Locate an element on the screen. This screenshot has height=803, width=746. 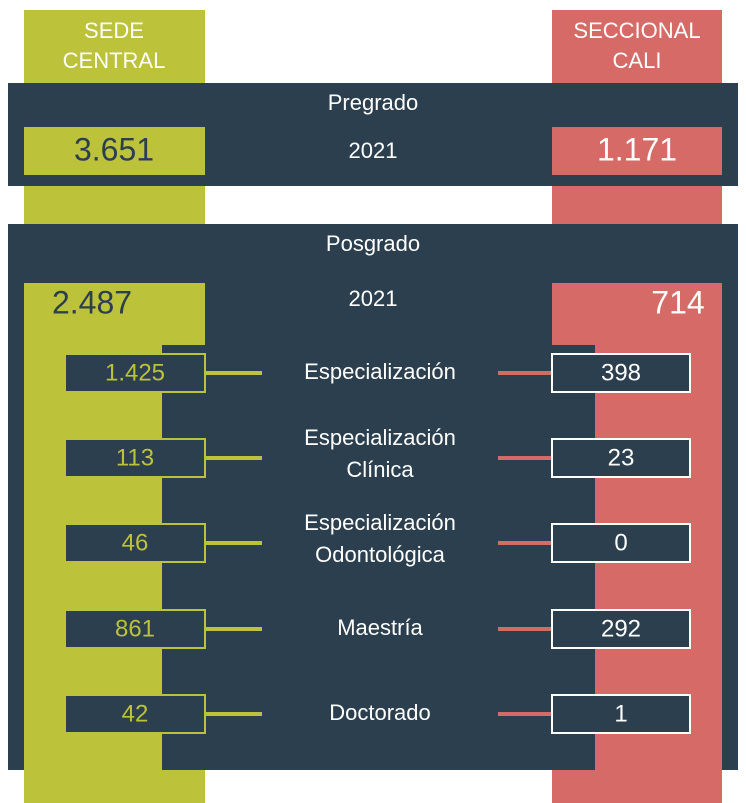
left-total: 2.487 is located at coordinates (92, 302).